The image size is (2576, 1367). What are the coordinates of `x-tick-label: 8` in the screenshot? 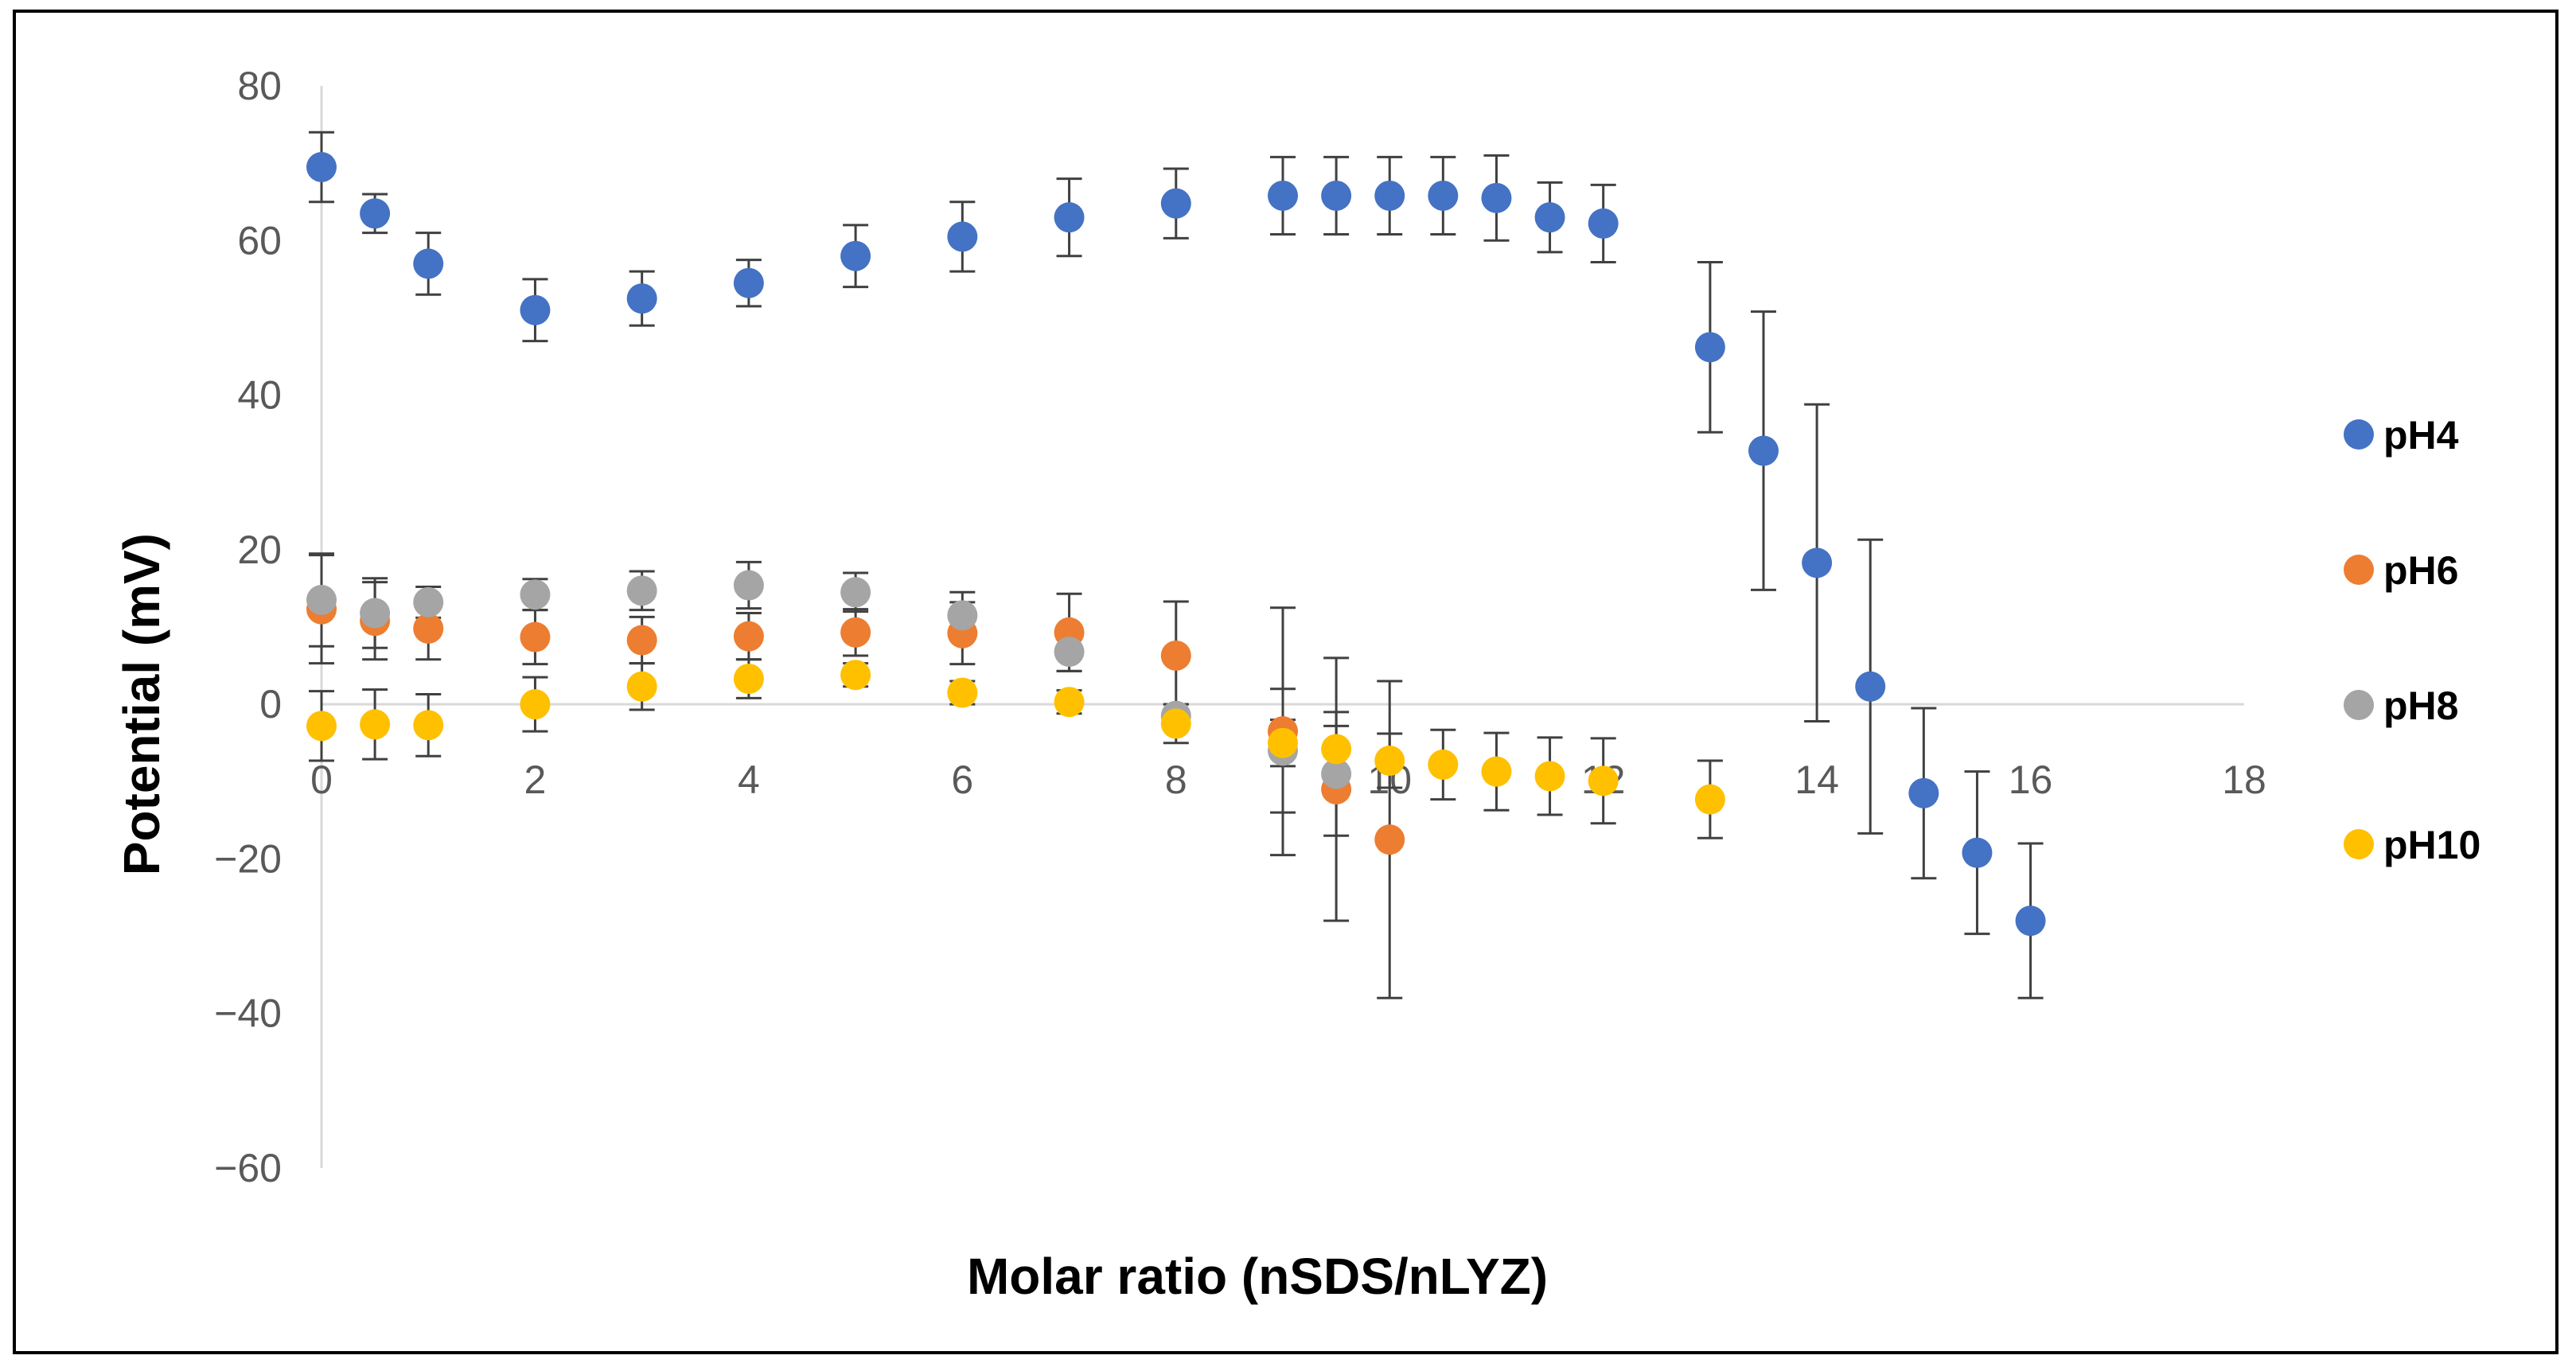 It's located at (1176, 779).